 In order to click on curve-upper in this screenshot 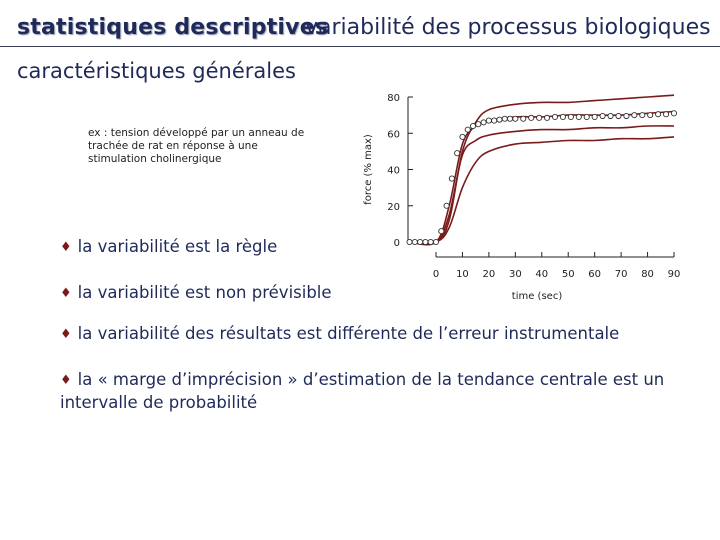, I will do `click(542, 169)`.